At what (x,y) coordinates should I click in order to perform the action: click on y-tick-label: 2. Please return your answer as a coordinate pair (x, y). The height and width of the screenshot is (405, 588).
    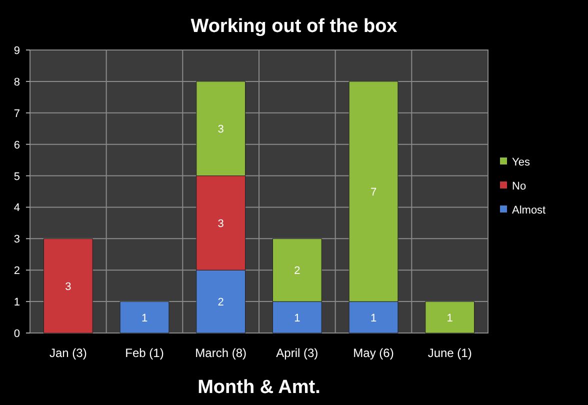
    Looking at the image, I should click on (17, 271).